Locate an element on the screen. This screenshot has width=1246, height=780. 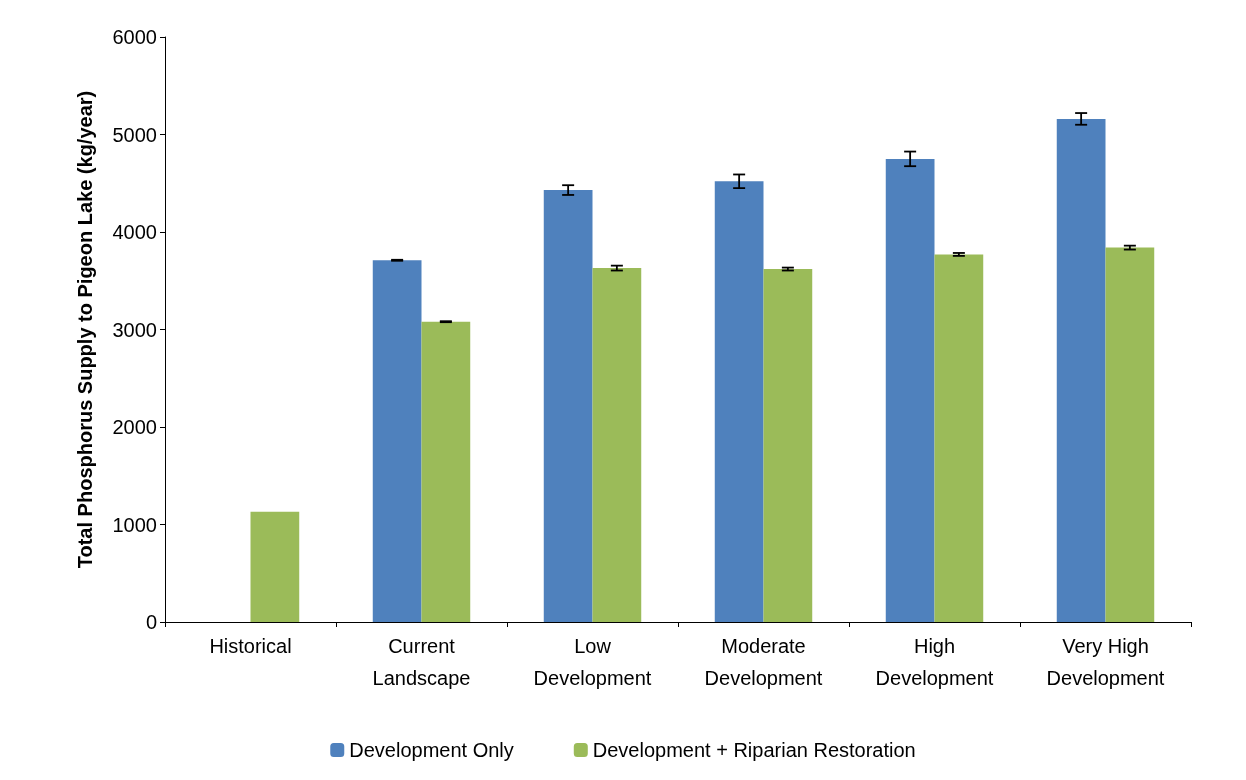
y-tick-label: 0 is located at coordinates (151, 622).